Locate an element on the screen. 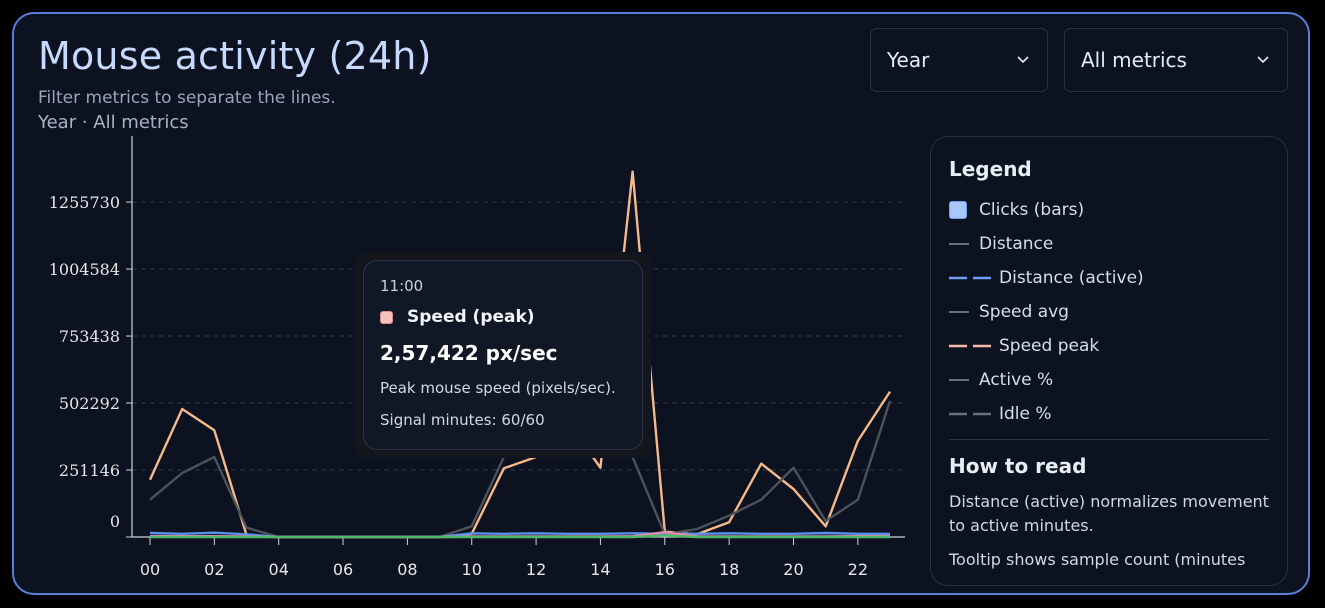 Image resolution: width=1325 pixels, height=608 pixels. legend-item-label: Speed peak is located at coordinates (1049, 346).